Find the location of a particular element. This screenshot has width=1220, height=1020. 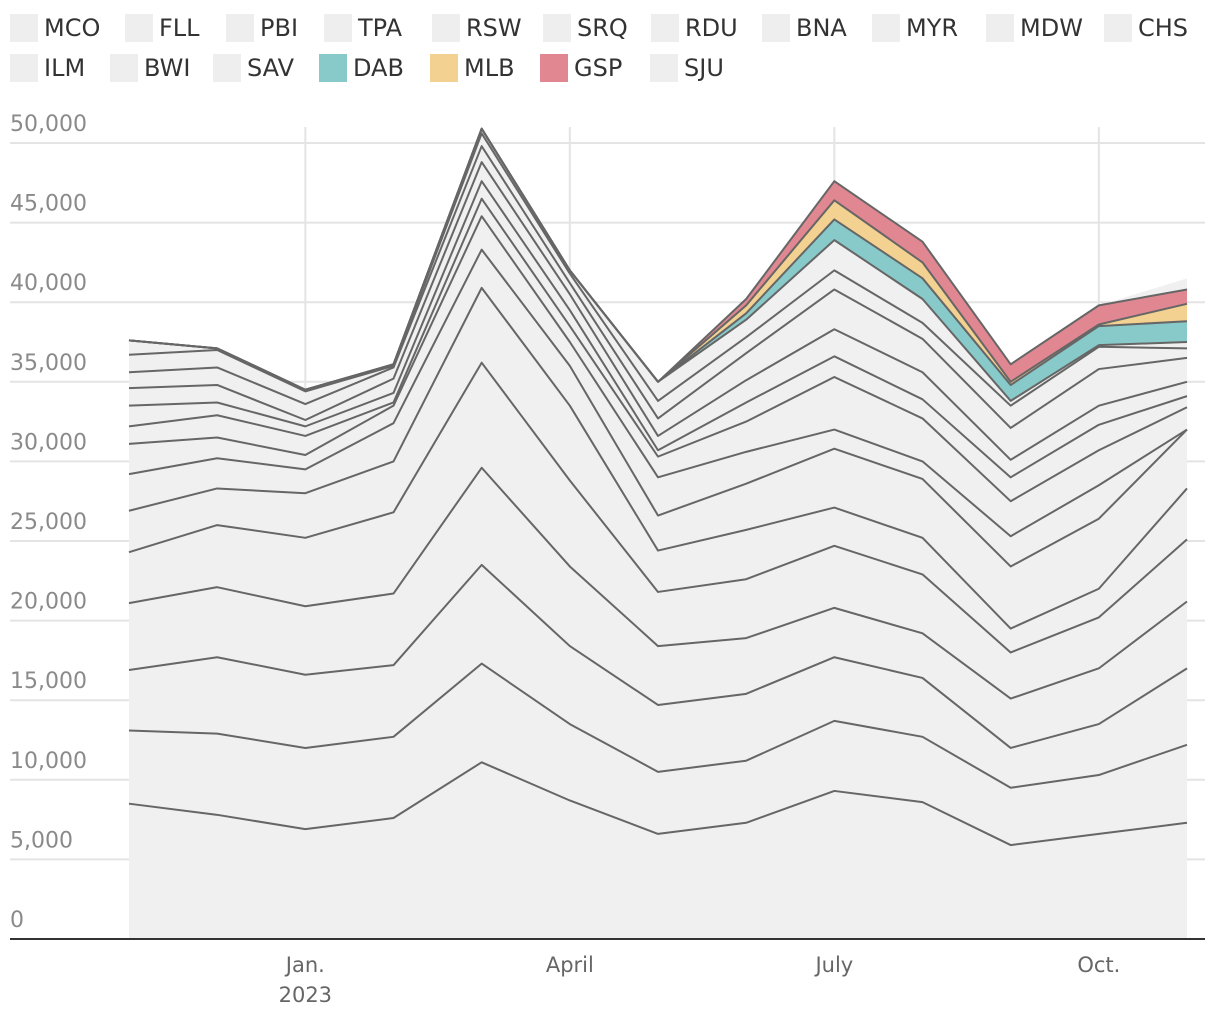

y-tick-label: 10,000 is located at coordinates (48, 761).